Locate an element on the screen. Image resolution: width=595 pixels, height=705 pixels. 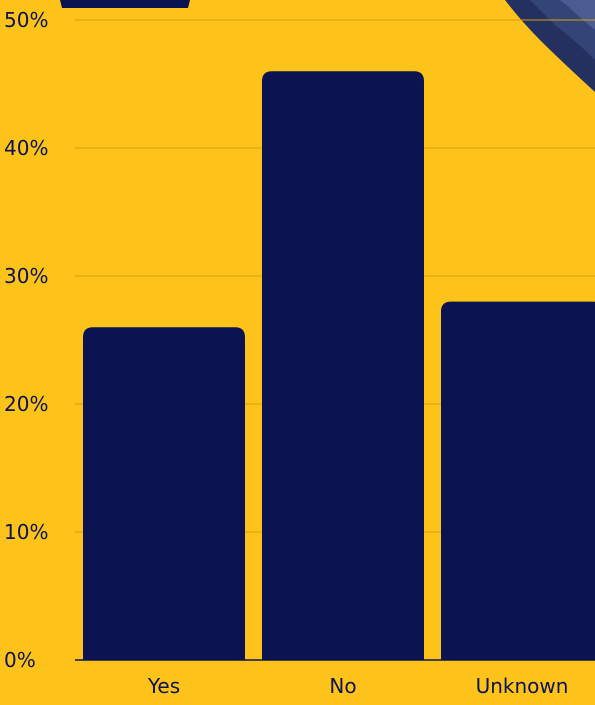
y-tick-label: 30% is located at coordinates (26, 276).